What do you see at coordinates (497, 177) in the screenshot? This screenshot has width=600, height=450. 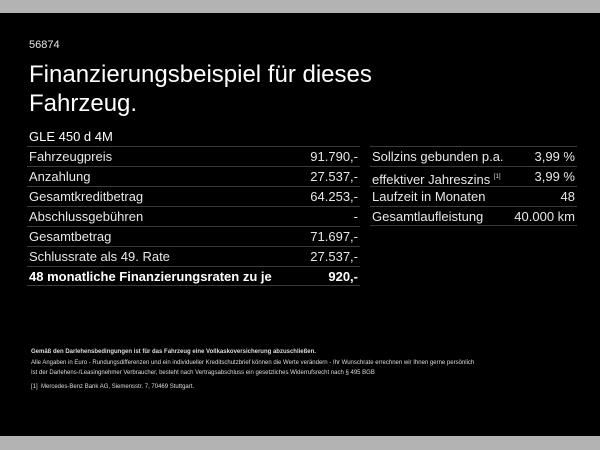 I see `footnote-ref: [1]` at bounding box center [497, 177].